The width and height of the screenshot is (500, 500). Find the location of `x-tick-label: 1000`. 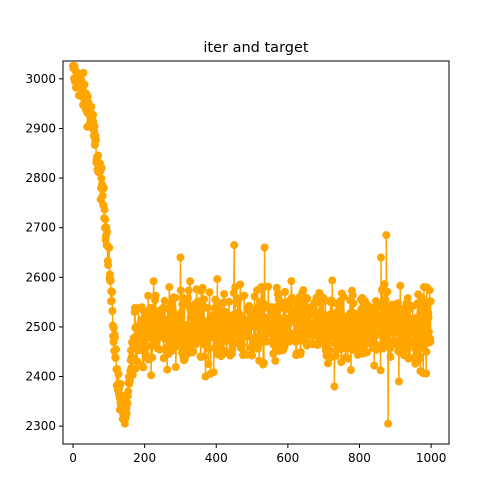

x-tick-label: 1000 is located at coordinates (431, 458).